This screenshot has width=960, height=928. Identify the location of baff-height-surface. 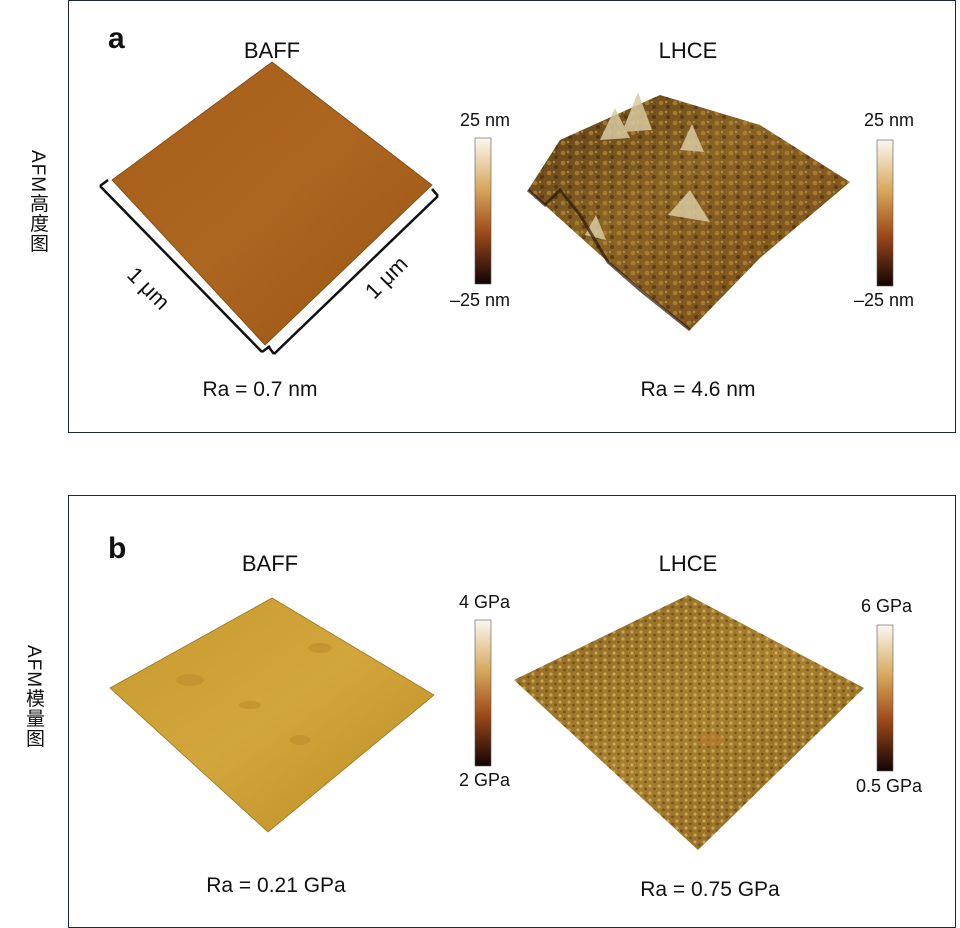
(272, 203).